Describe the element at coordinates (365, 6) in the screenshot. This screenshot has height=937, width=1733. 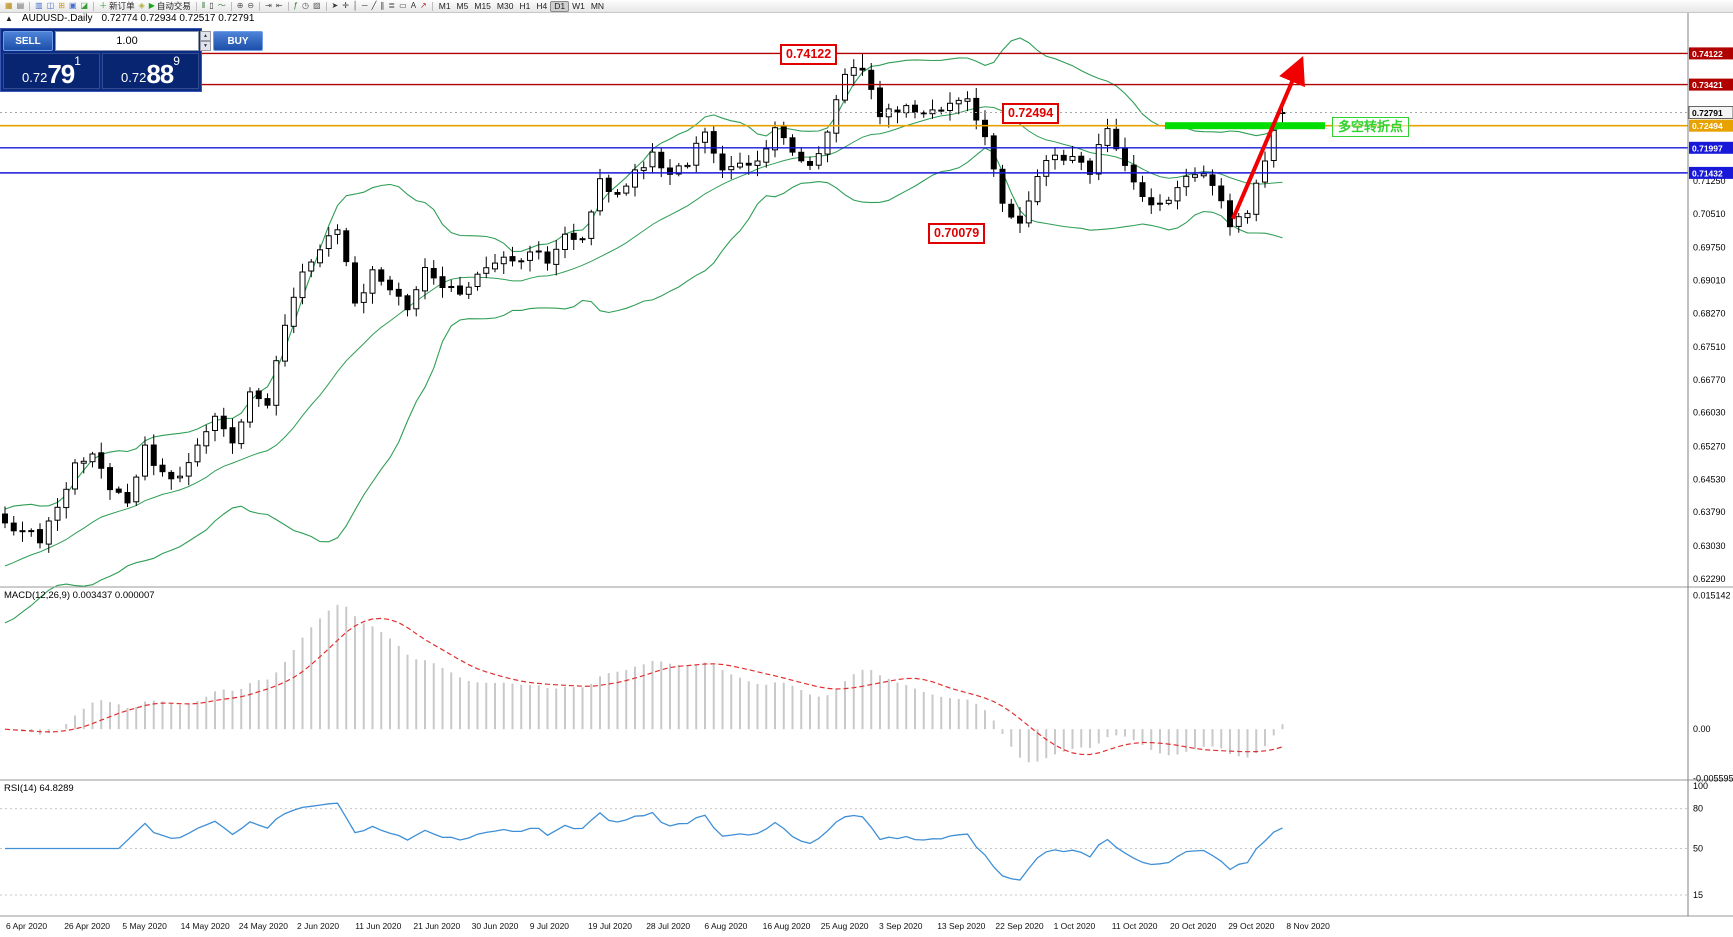
I see `horizontal-line-icon: ─` at that location.